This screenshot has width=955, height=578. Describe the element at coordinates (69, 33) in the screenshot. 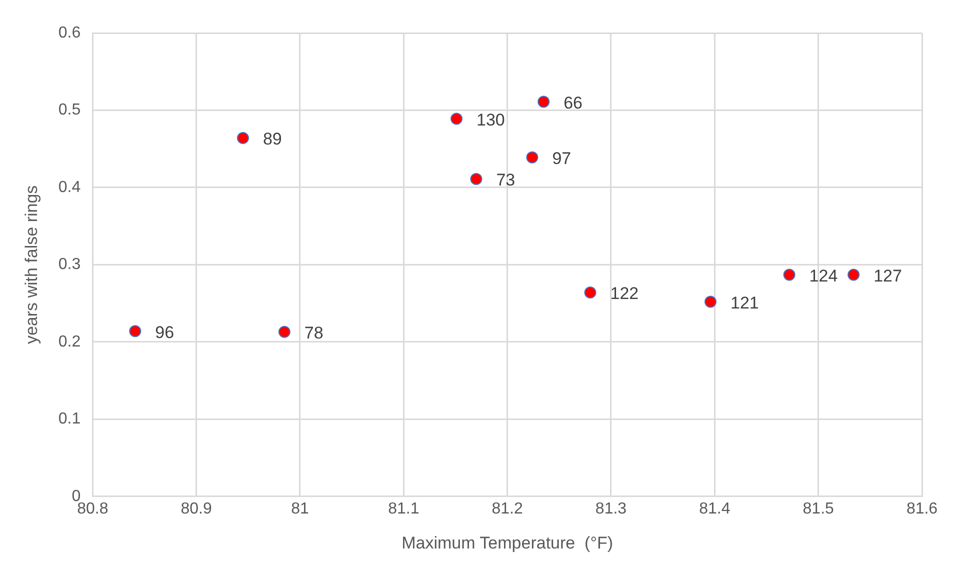

I see `y-tick-label: 0.6` at that location.